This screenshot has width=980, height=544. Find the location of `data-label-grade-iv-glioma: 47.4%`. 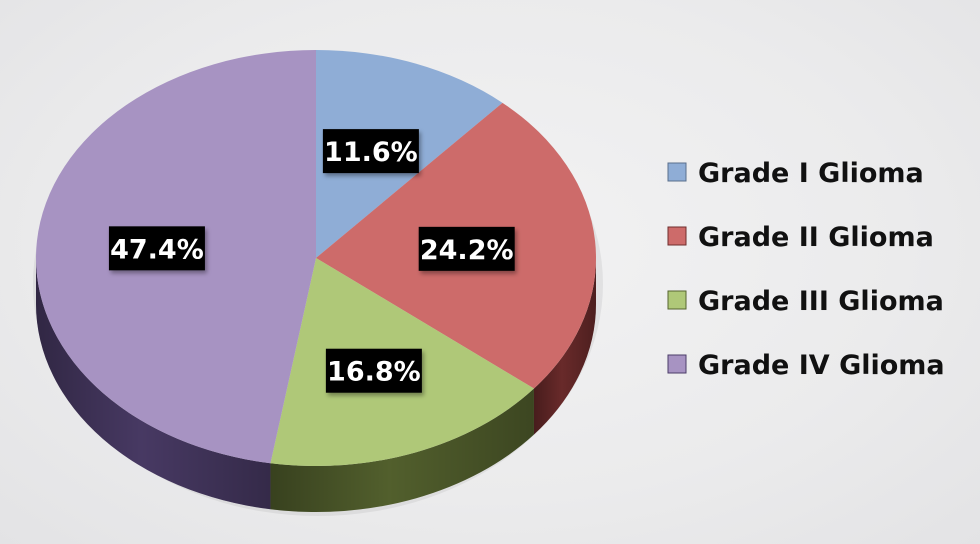

data-label-grade-iv-glioma: 47.4% is located at coordinates (156, 248).